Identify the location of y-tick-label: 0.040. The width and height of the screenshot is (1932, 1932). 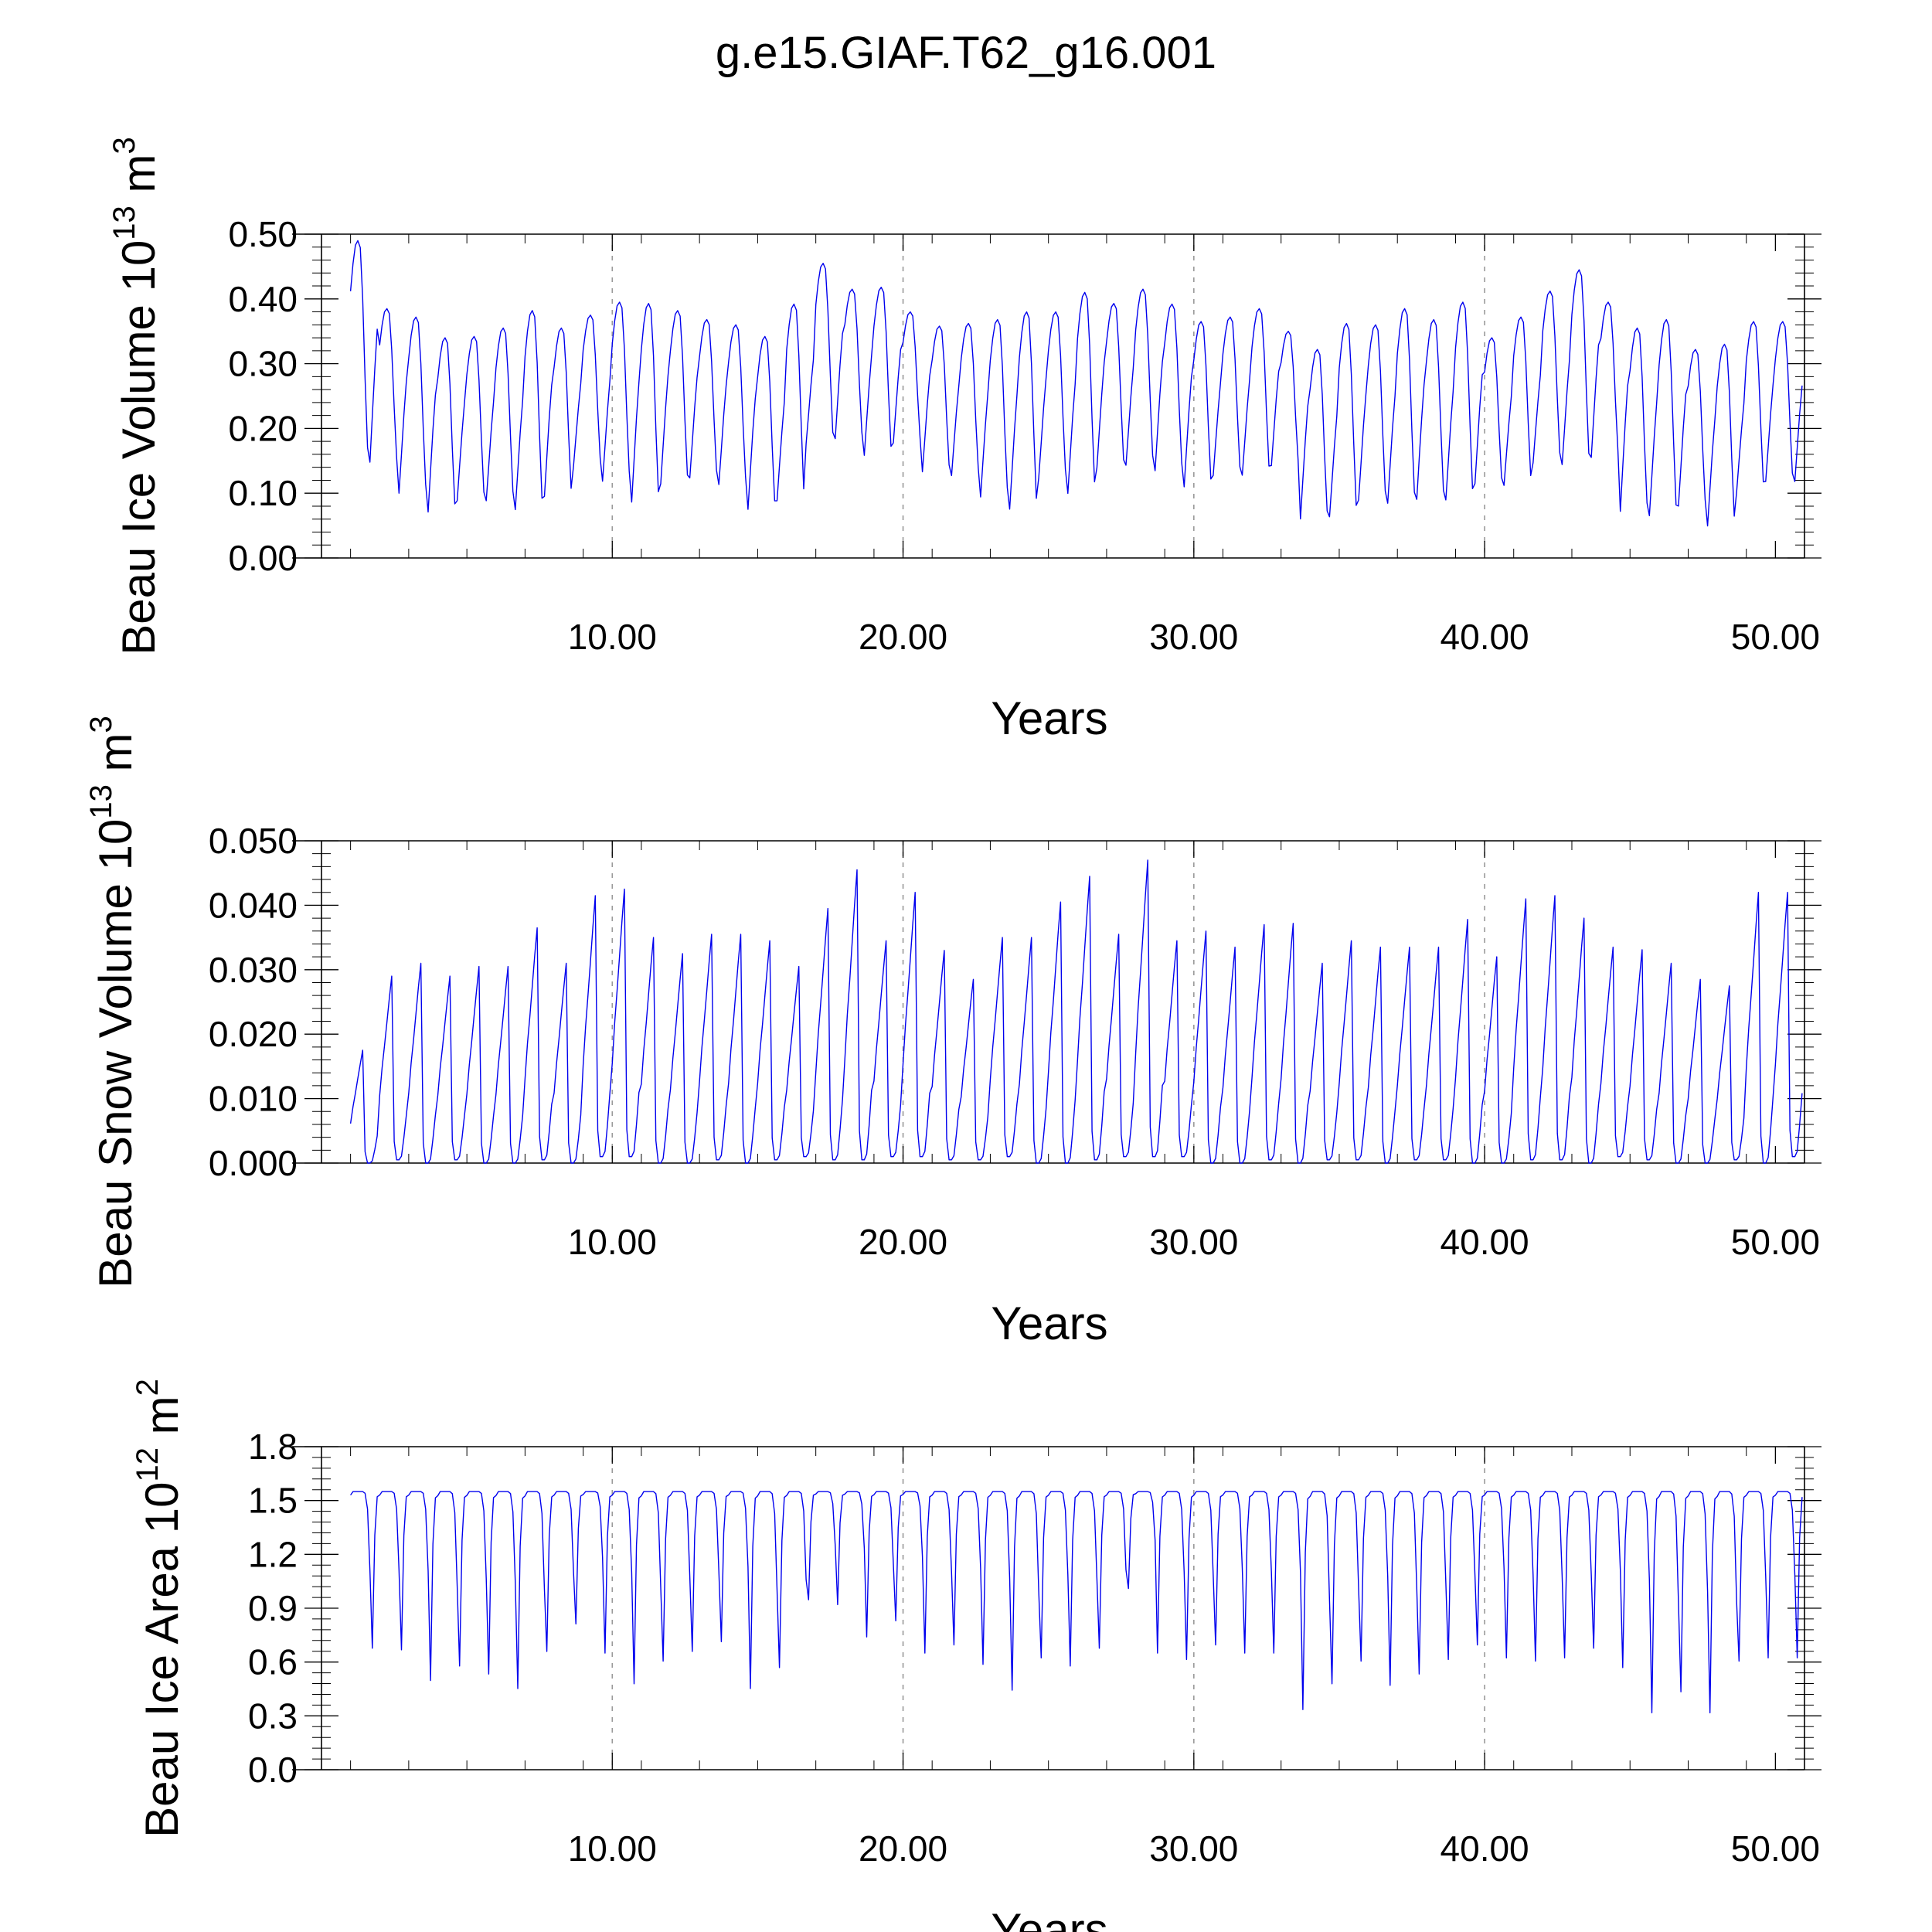
(253, 905).